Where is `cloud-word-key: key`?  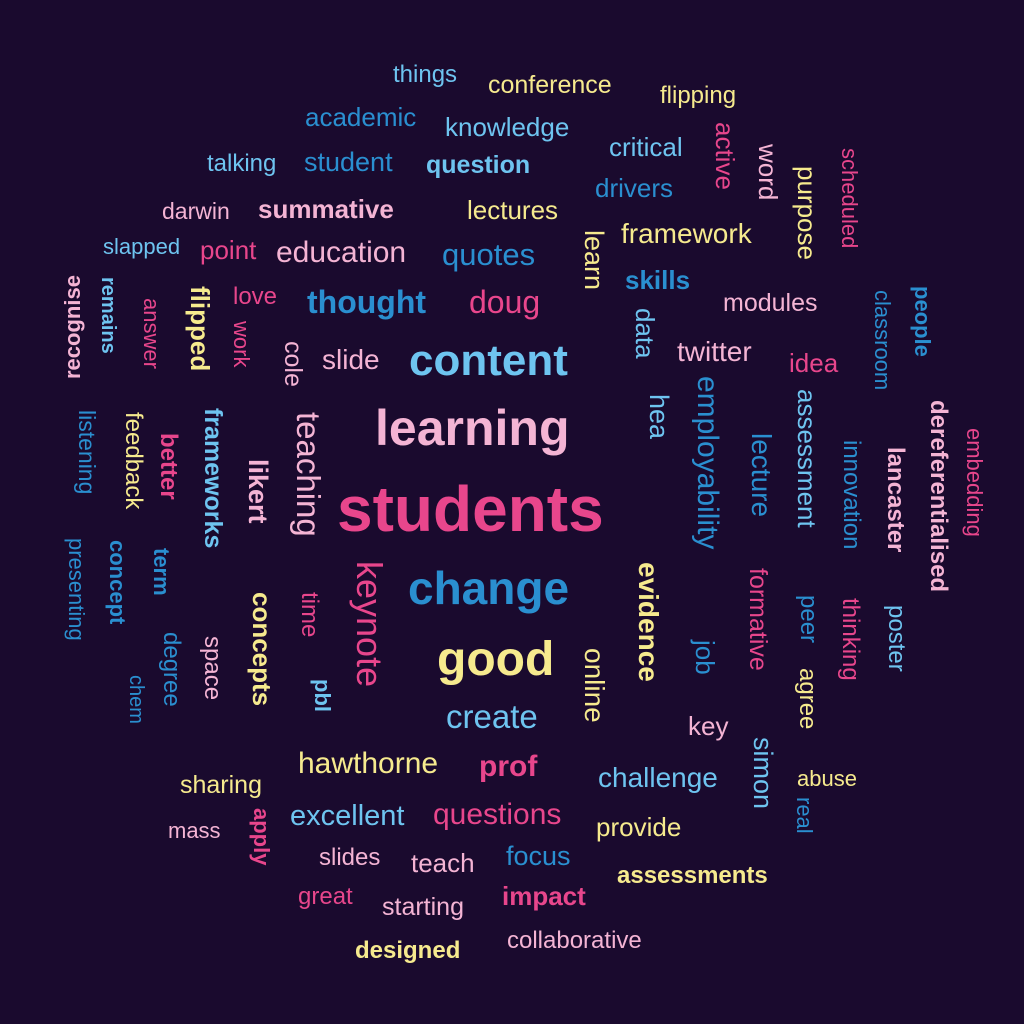 cloud-word-key: key is located at coordinates (708, 726).